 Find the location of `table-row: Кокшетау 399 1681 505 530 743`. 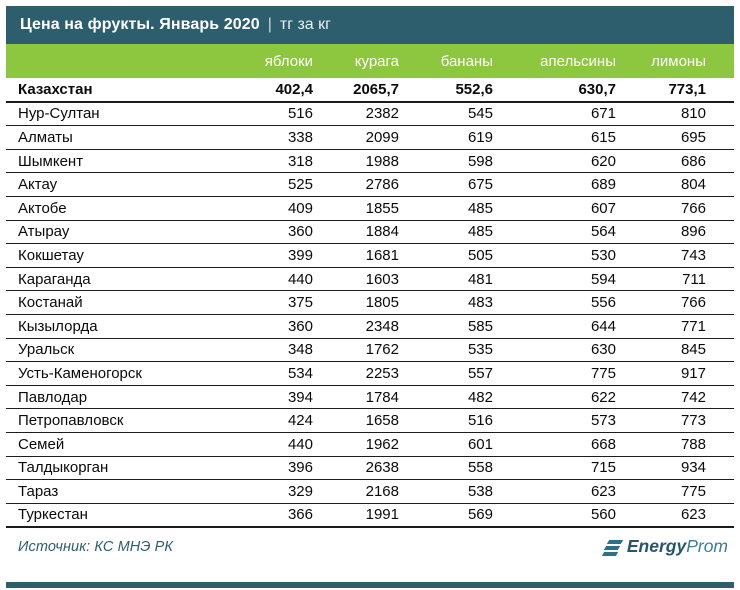

table-row: Кокшетау 399 1681 505 530 743 is located at coordinates (370, 255).